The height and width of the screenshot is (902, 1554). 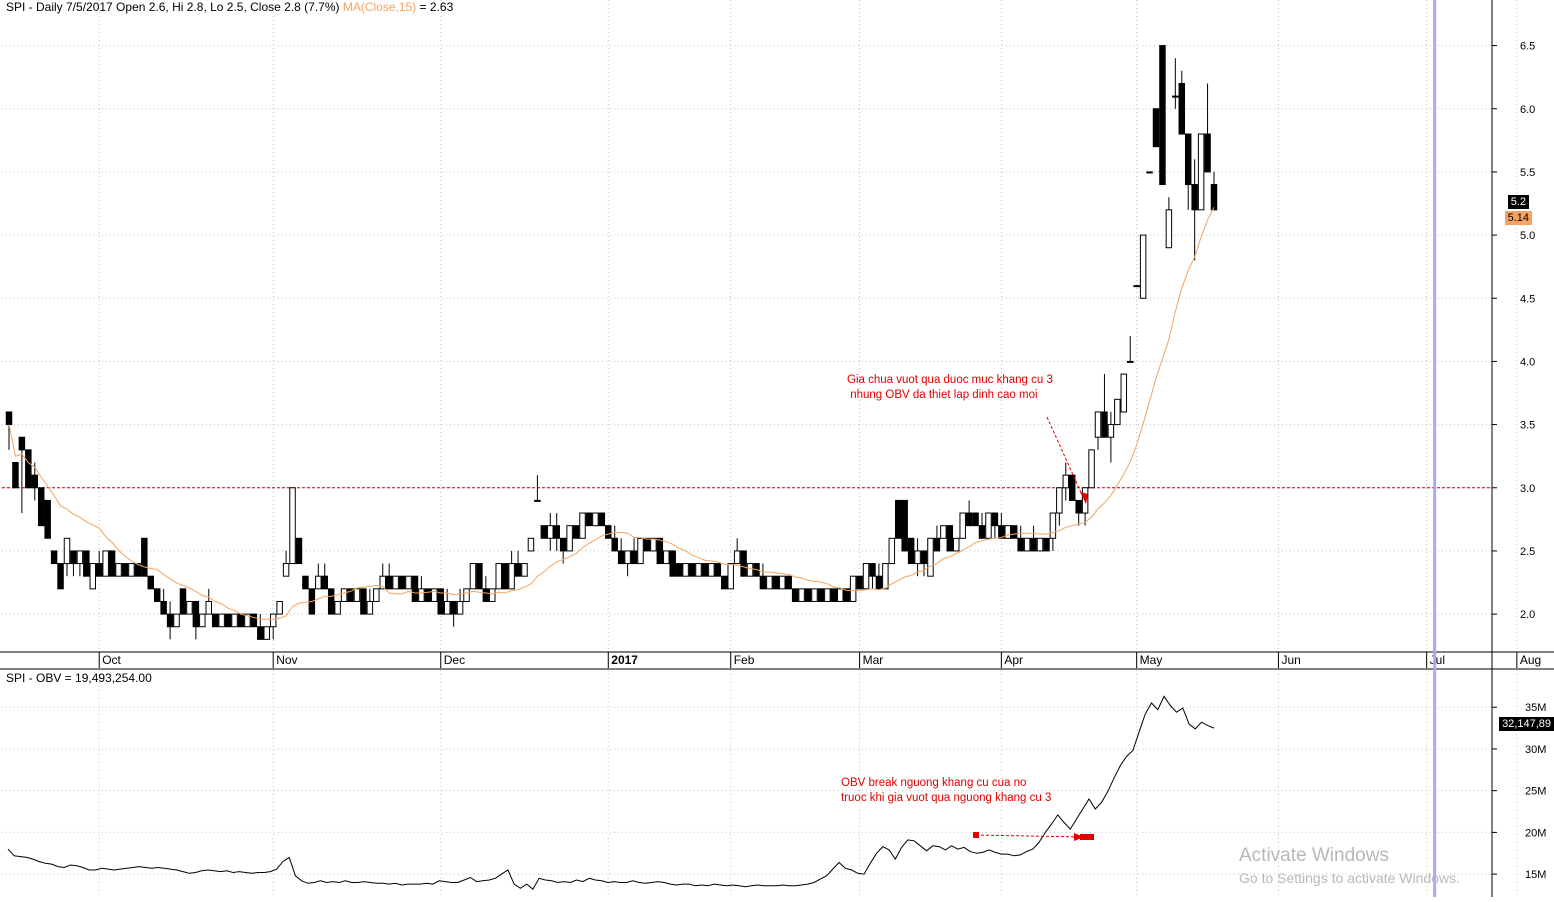 What do you see at coordinates (454, 660) in the screenshot?
I see `month-label: Dec` at bounding box center [454, 660].